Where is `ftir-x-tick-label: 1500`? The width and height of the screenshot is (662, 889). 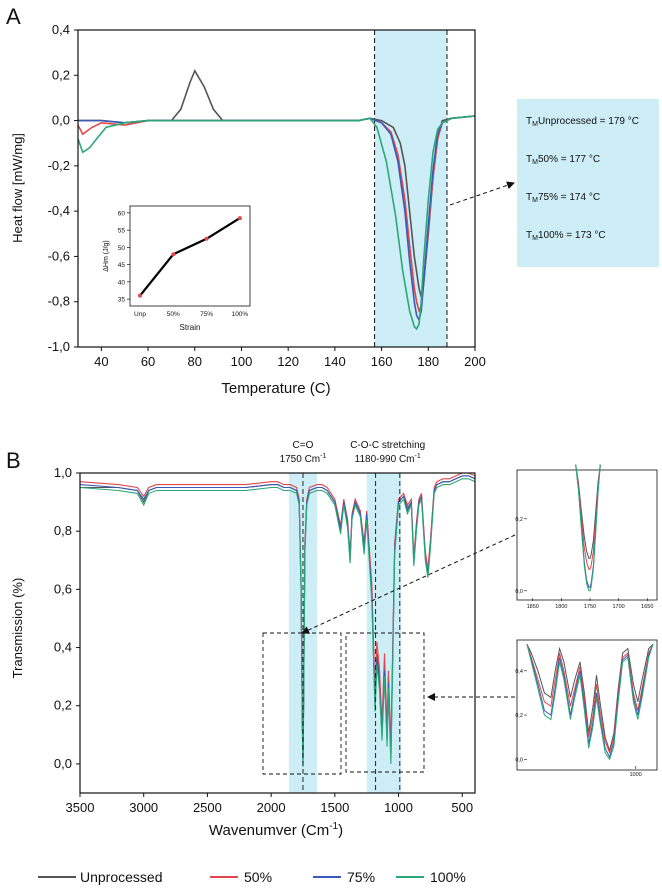 ftir-x-tick-label: 1500 is located at coordinates (334, 807).